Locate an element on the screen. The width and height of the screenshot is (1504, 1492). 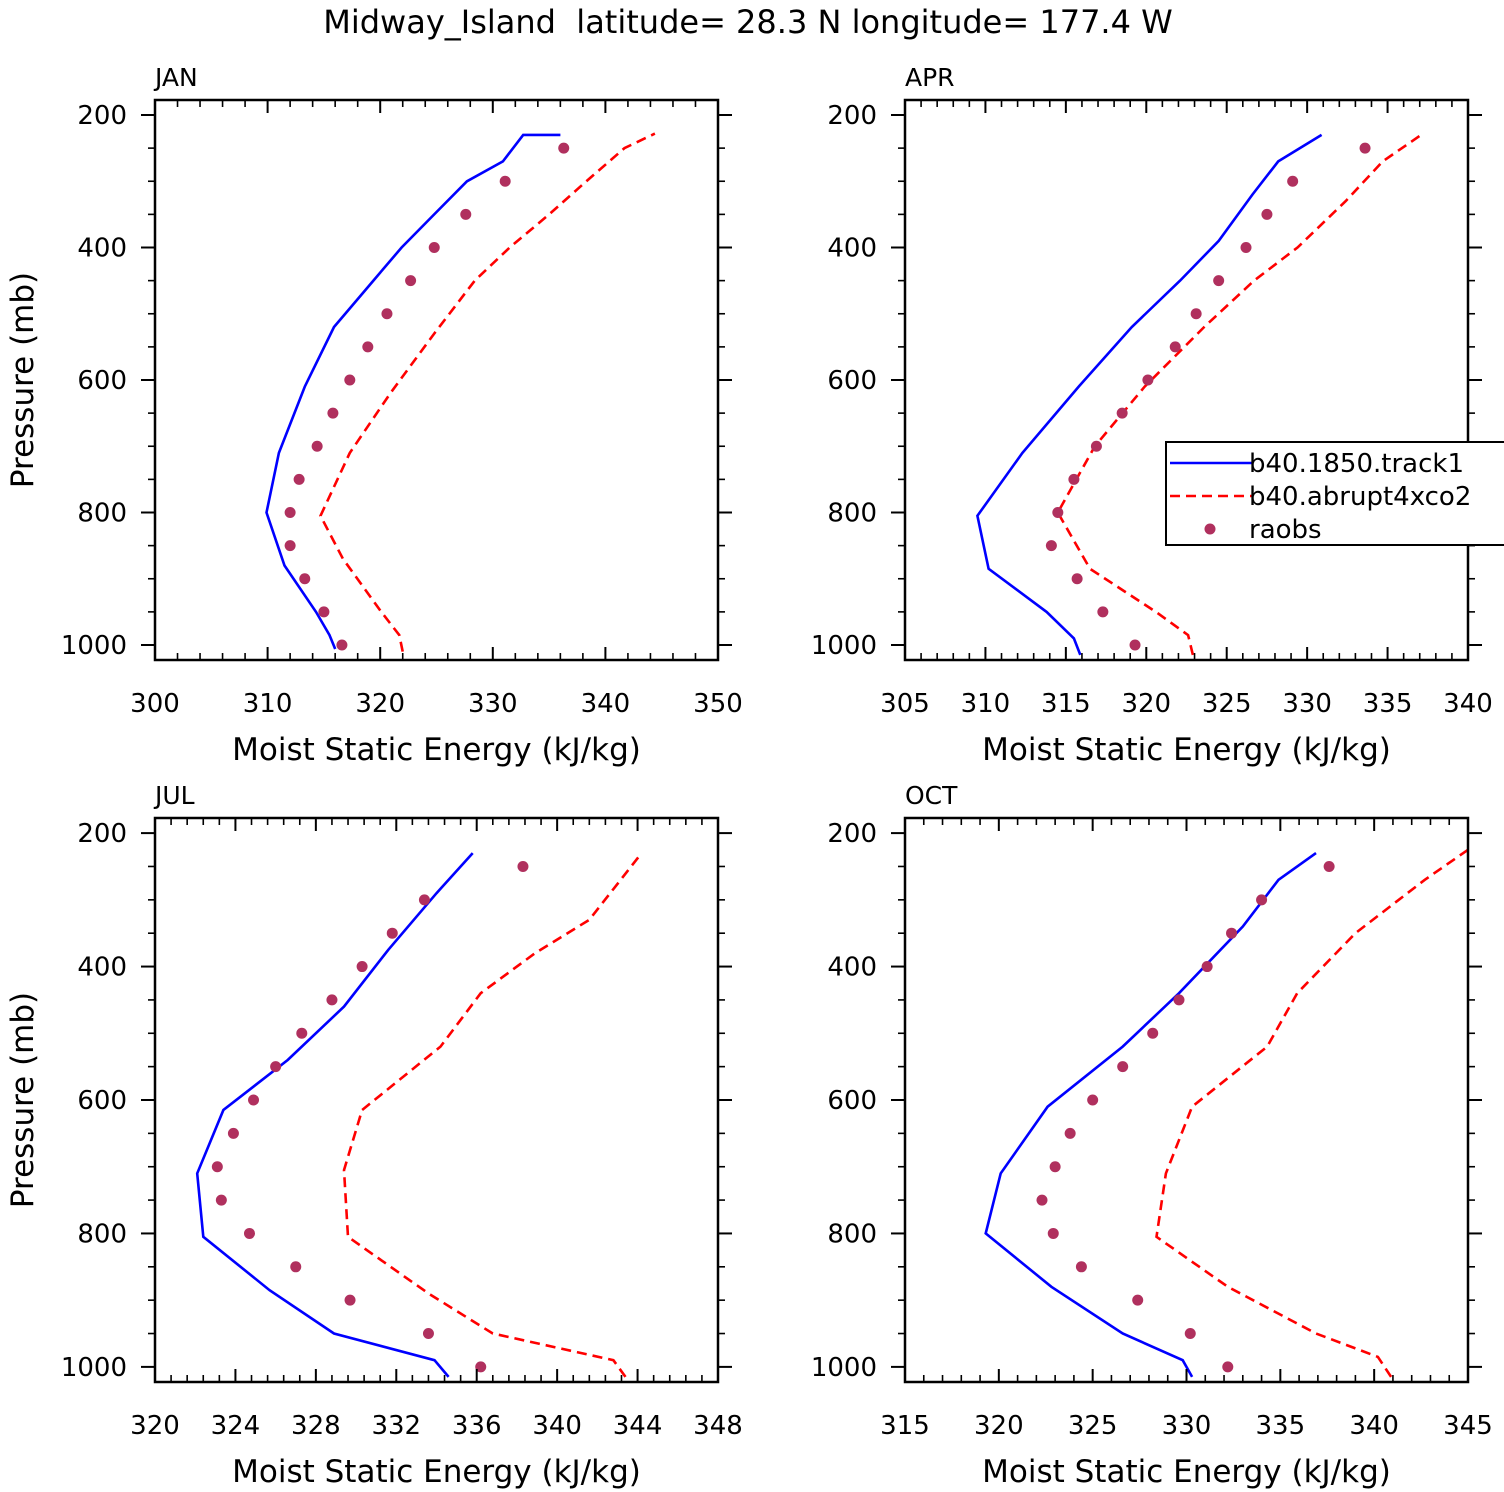
x-tick-label: 332 is located at coordinates (396, 1426).